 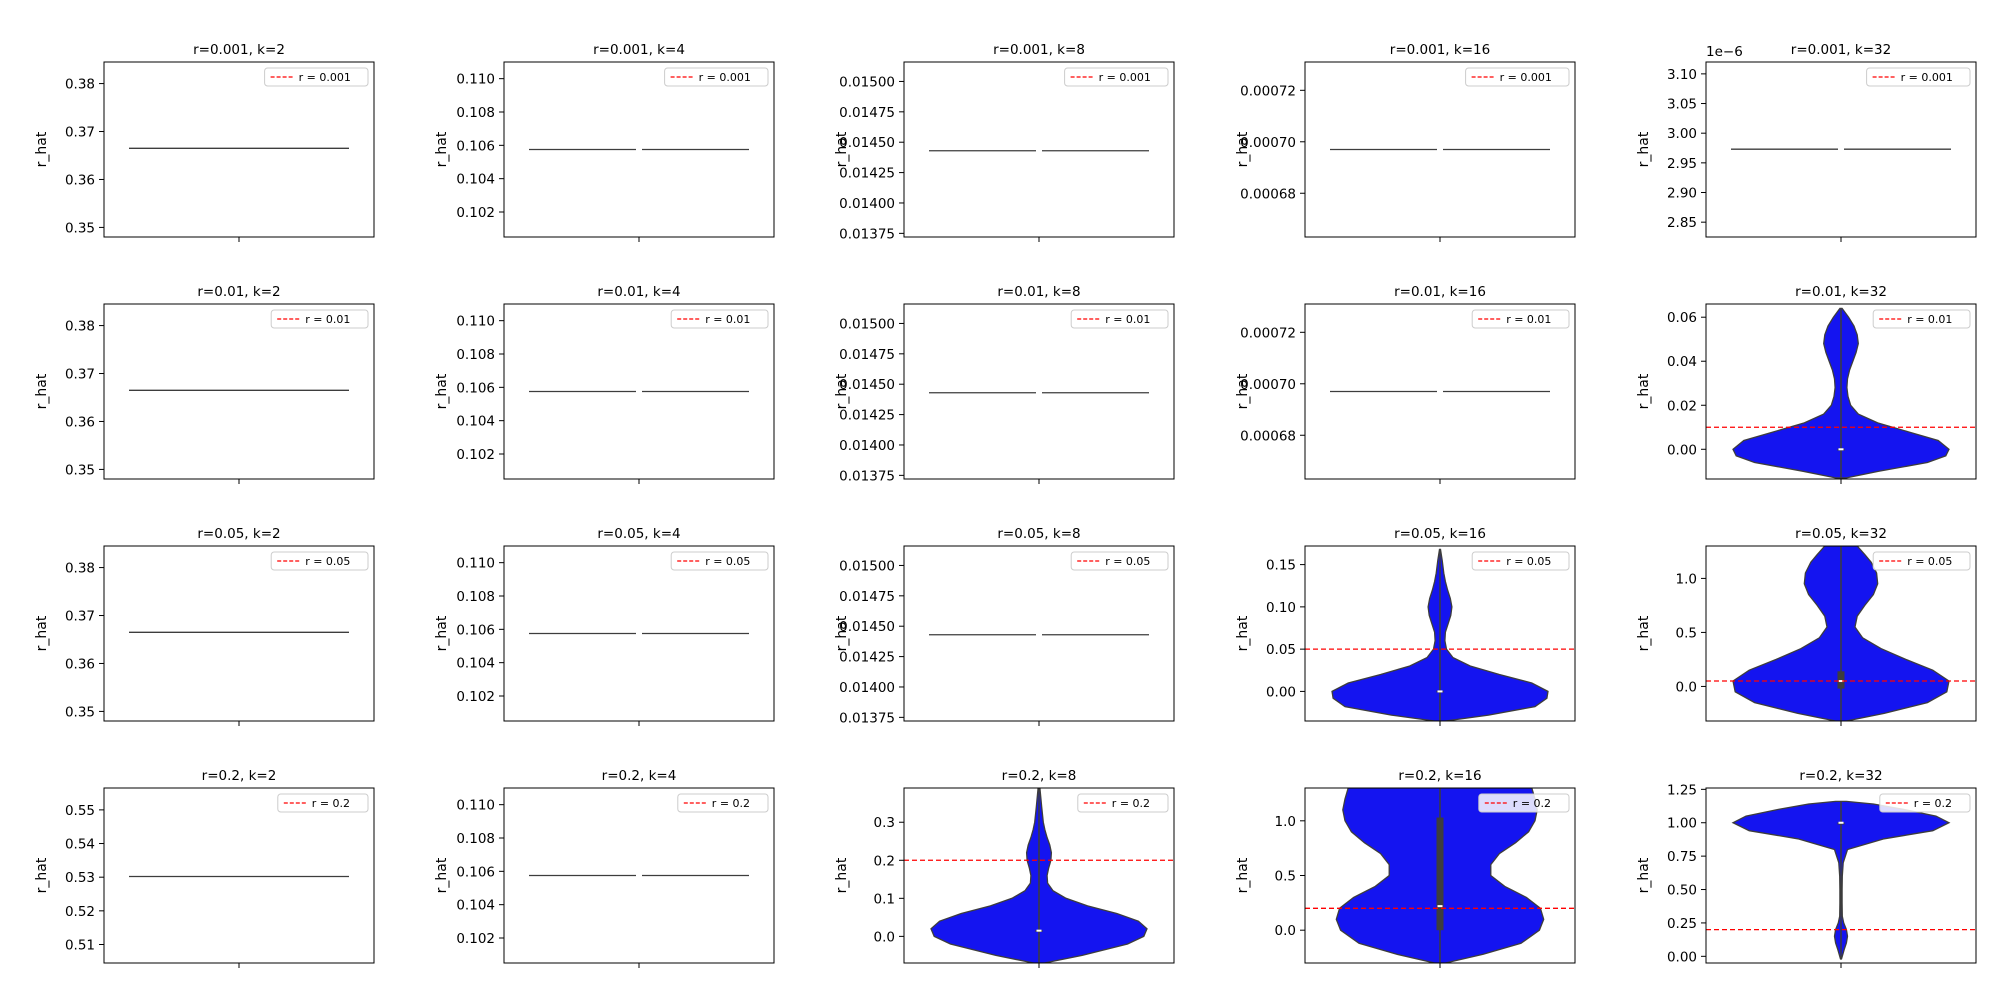 I want to click on subplot-title: r=0.2, k=4, so click(x=639, y=776).